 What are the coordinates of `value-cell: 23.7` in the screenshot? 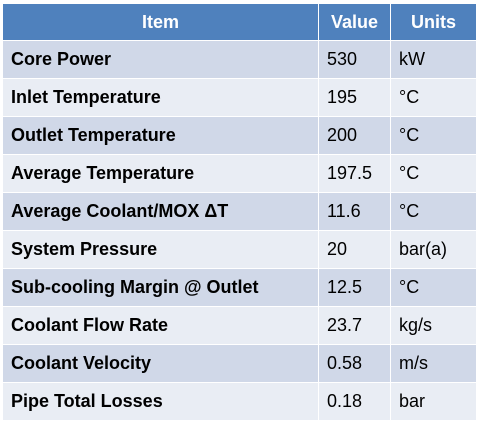 It's located at (354, 325).